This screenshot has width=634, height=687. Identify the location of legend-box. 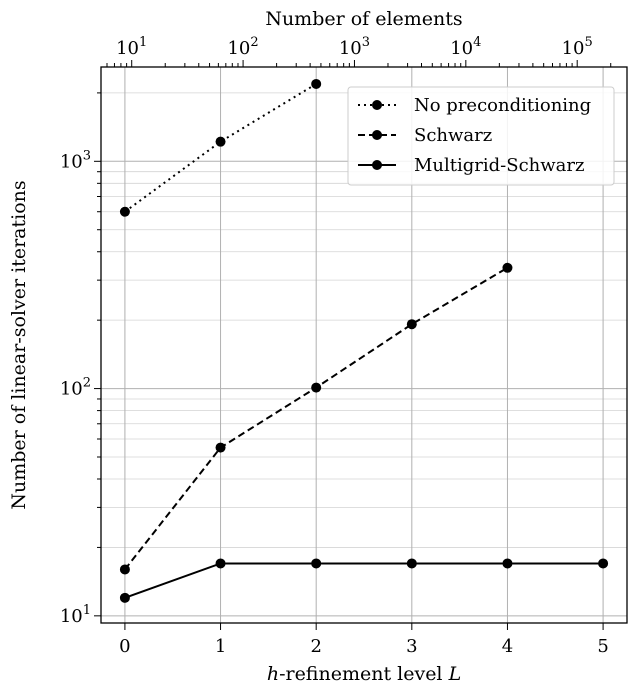
(481, 136).